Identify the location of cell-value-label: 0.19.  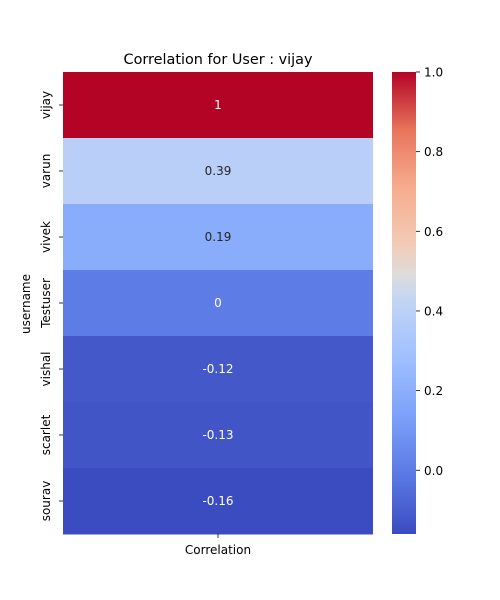
(218, 237).